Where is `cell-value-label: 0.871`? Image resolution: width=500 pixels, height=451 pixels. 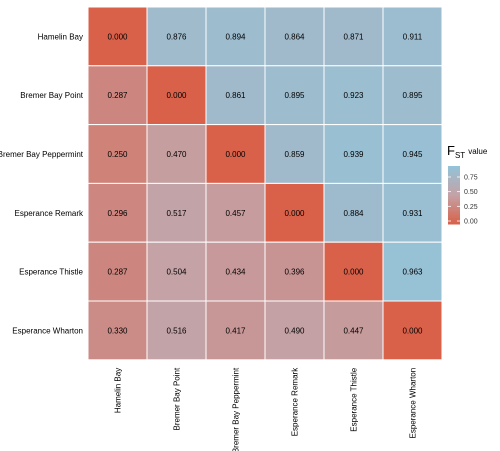
cell-value-label: 0.871 is located at coordinates (353, 36).